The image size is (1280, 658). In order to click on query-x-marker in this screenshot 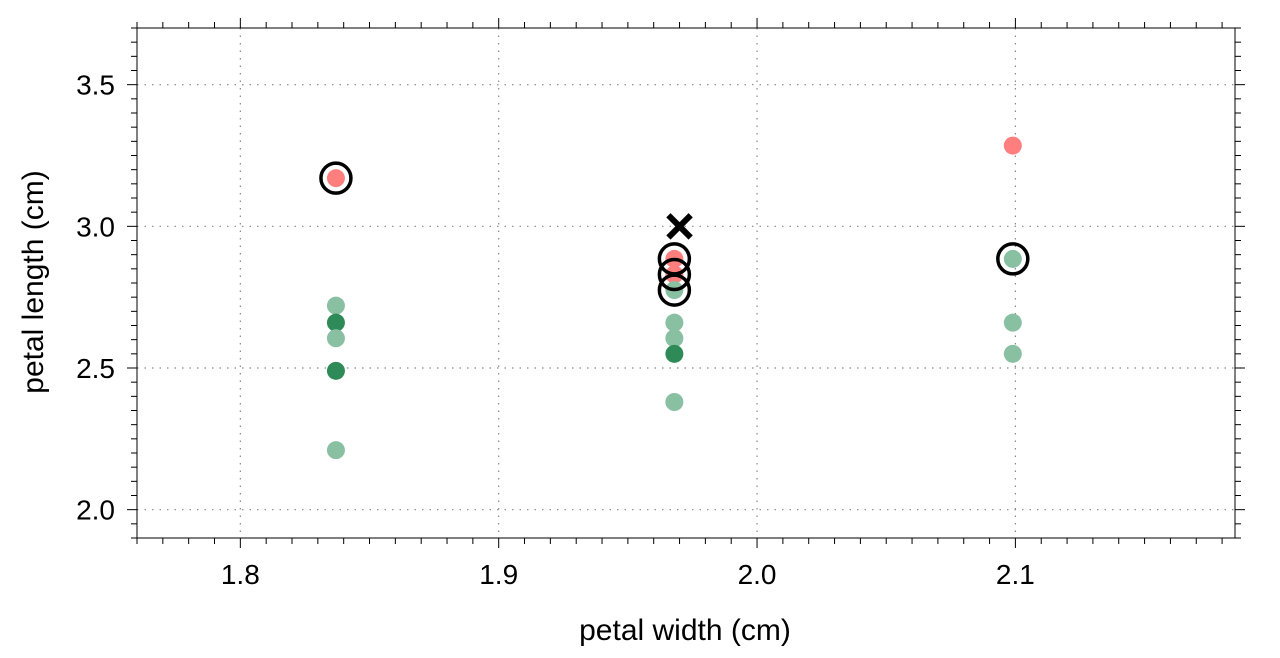, I will do `click(679, 226)`.